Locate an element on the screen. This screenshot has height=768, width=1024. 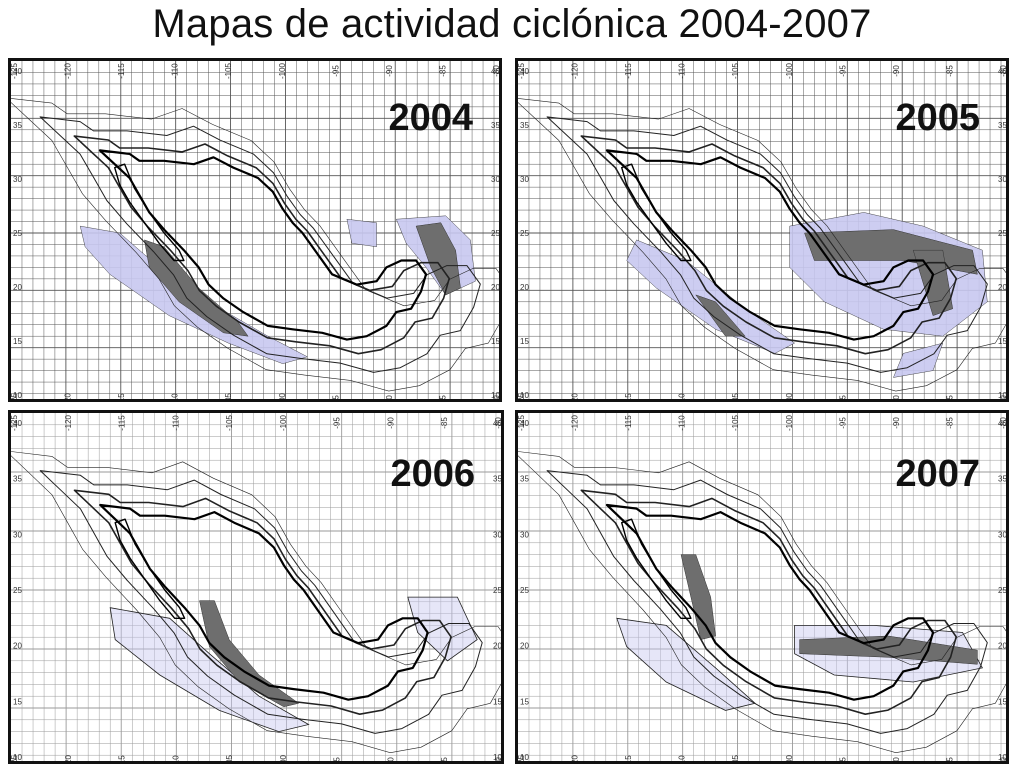
baja-coastline is located at coordinates (149, 212).